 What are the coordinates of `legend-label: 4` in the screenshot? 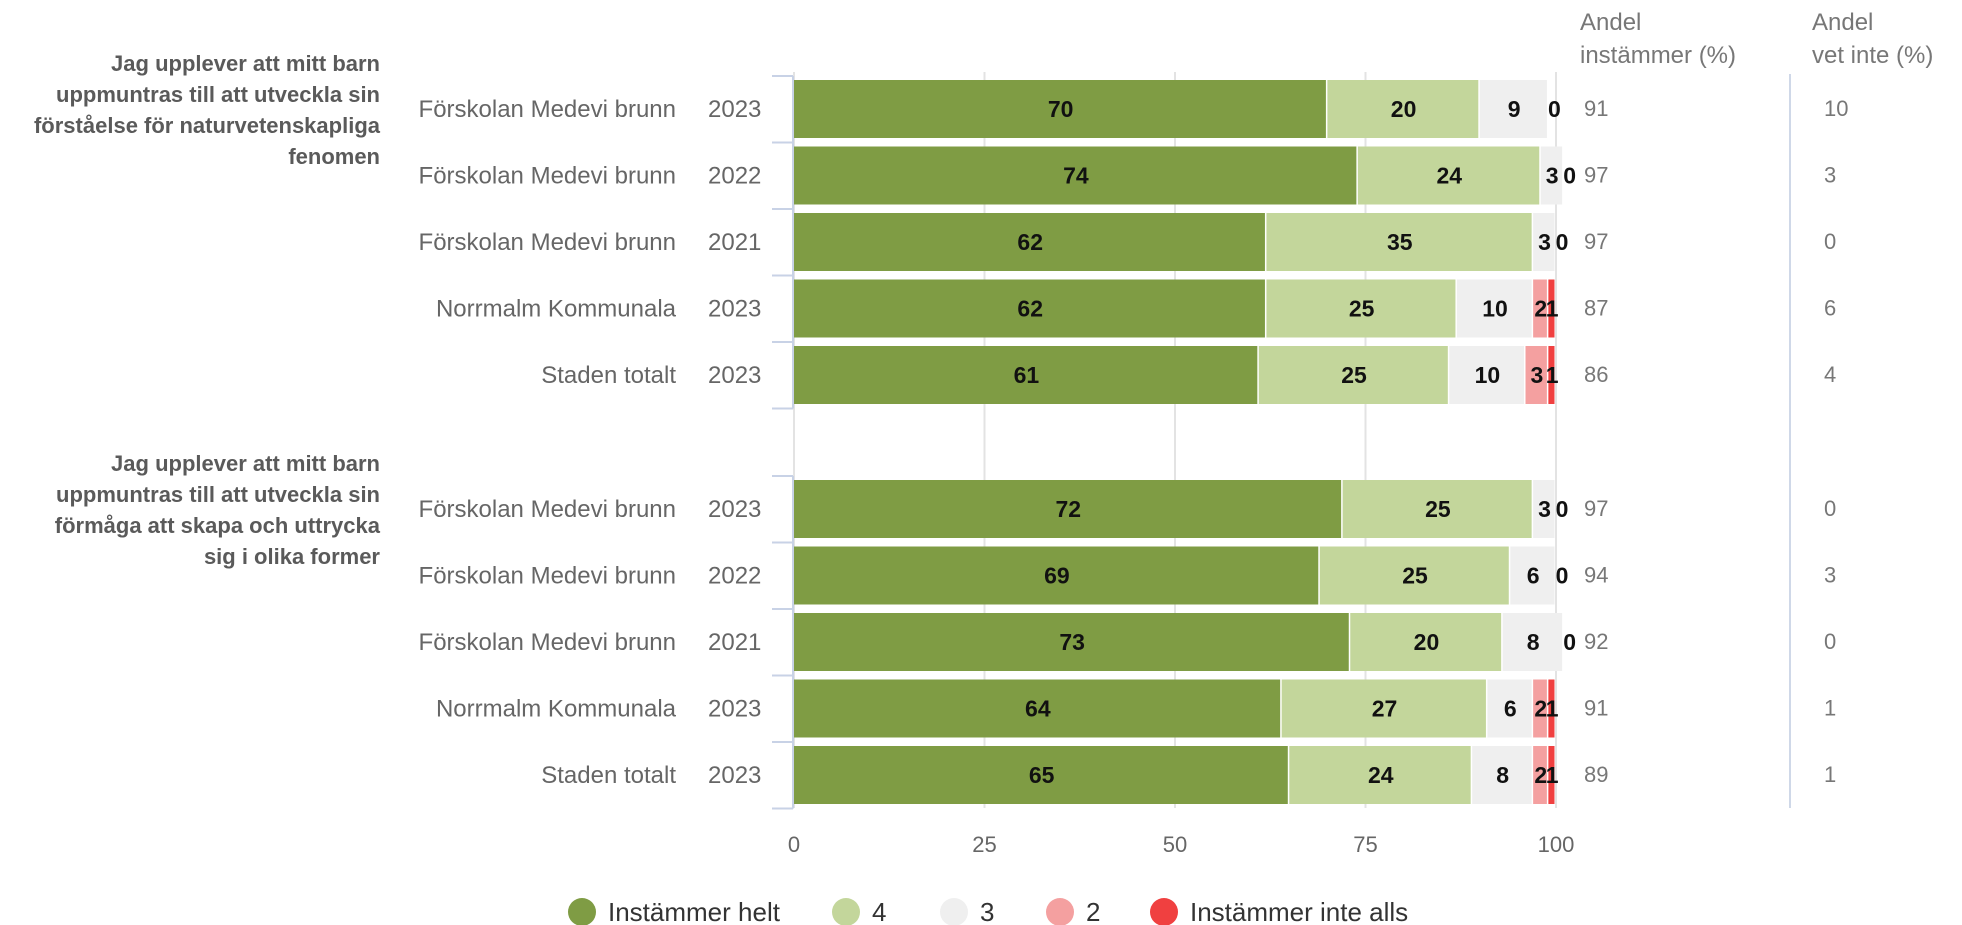 It's located at (879, 911).